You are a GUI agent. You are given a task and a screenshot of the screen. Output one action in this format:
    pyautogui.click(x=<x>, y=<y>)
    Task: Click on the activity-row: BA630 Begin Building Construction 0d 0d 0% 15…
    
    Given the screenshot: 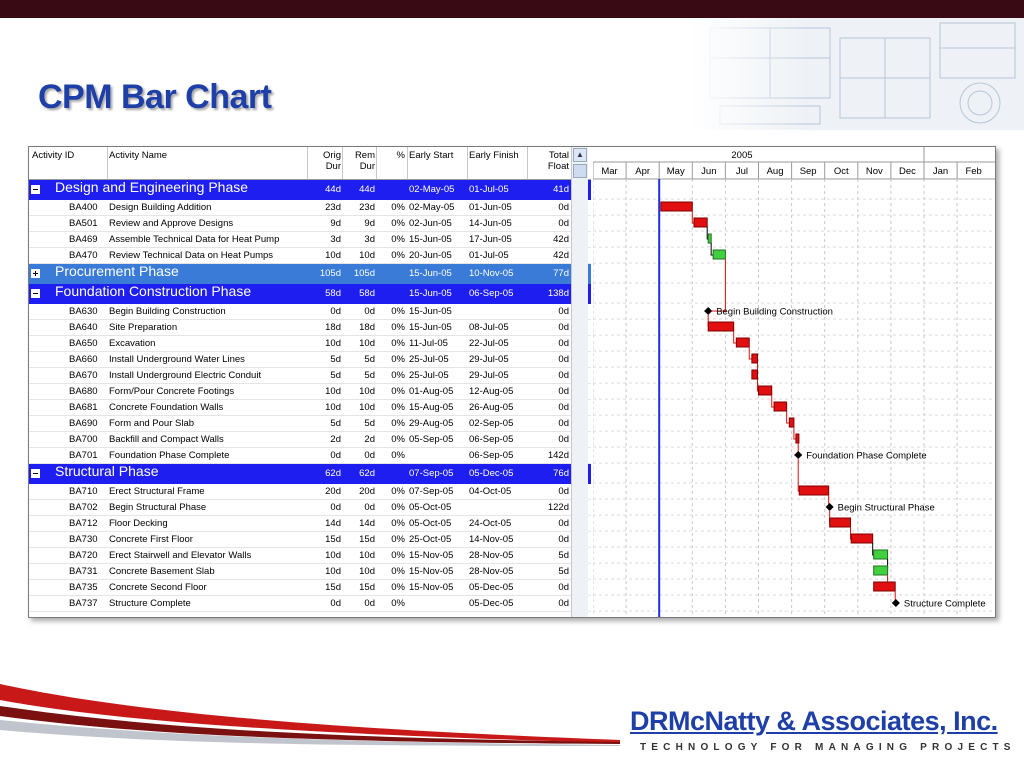 What is the action you would take?
    pyautogui.click(x=310, y=312)
    